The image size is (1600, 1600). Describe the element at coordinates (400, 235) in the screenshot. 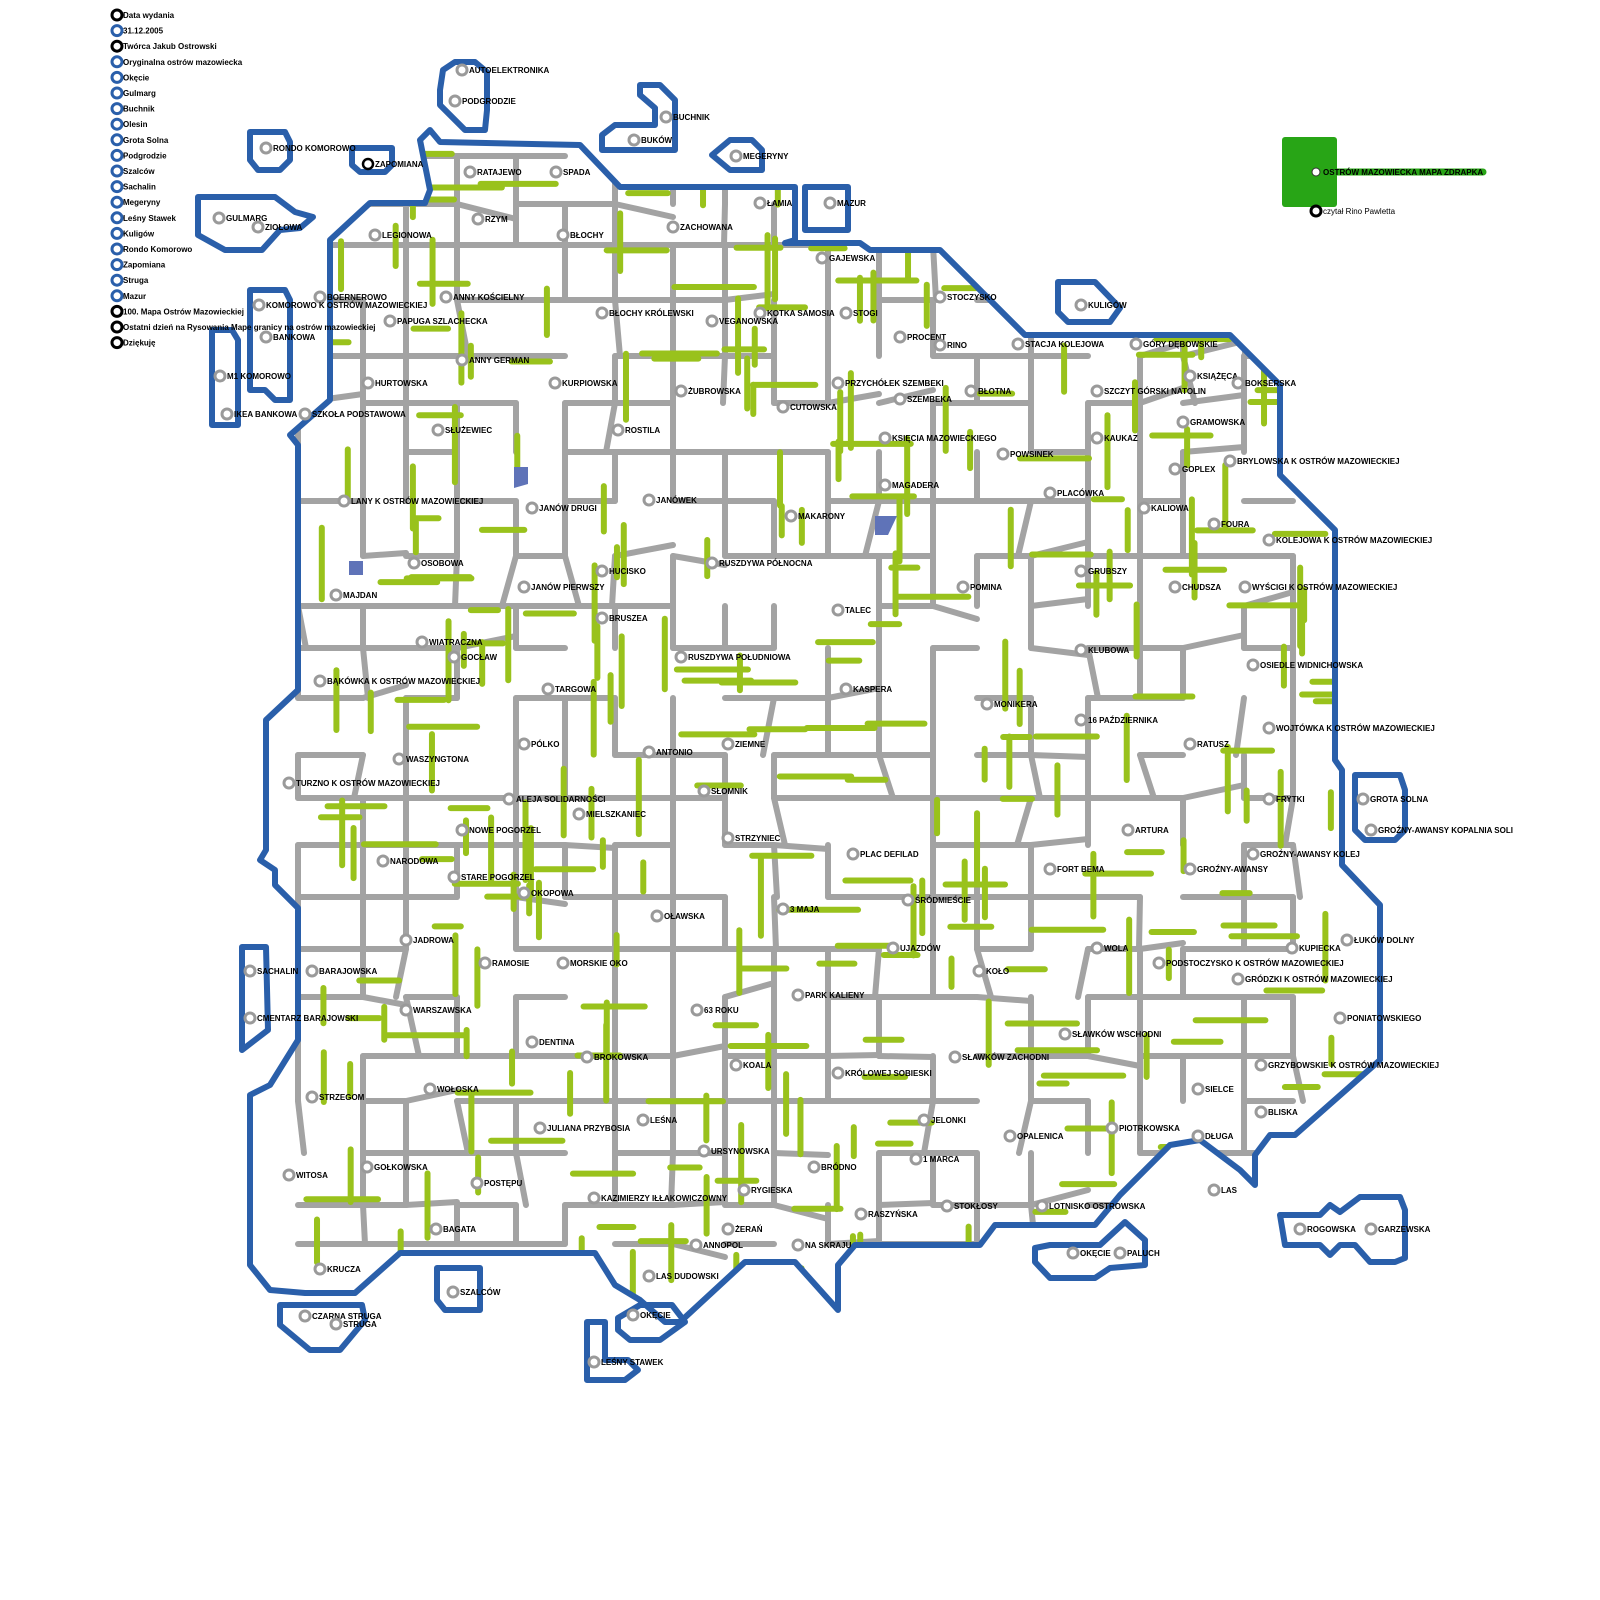

I see `station: LEGIONOWA` at that location.